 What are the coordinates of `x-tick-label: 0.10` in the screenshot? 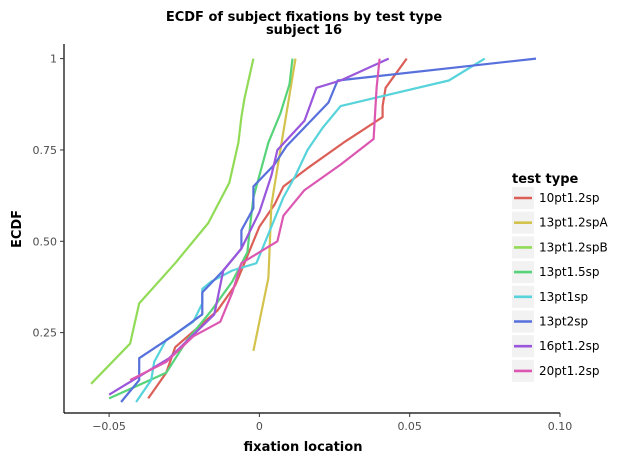 It's located at (560, 426).